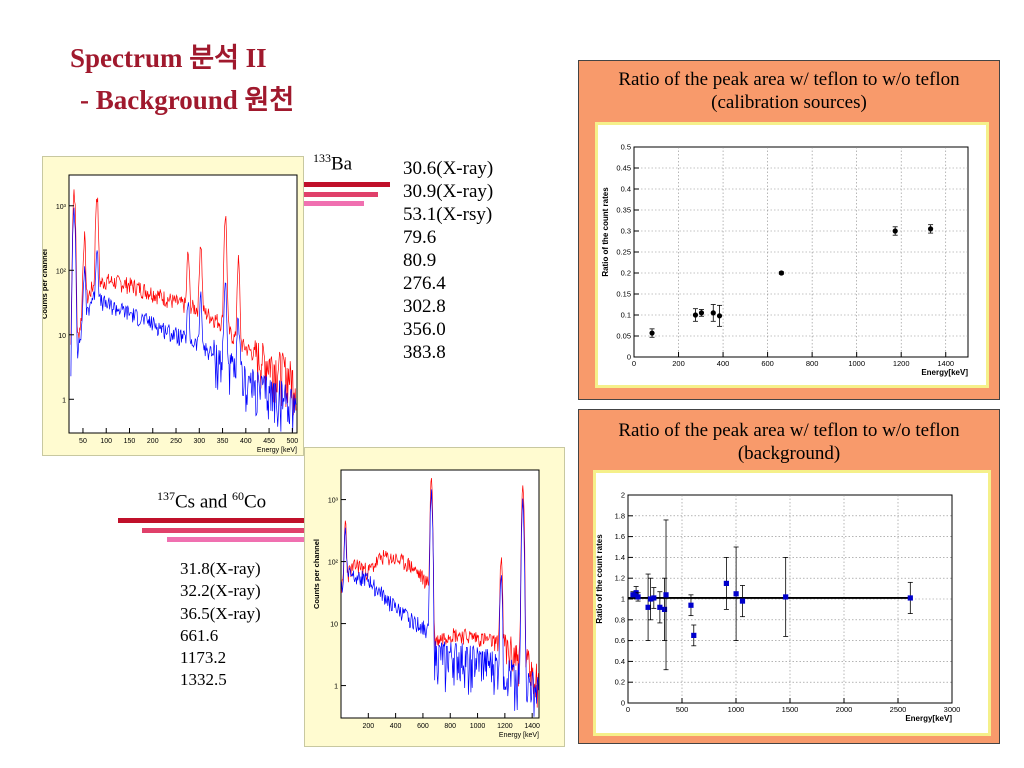 This screenshot has height=768, width=1024. Describe the element at coordinates (789, 453) in the screenshot. I see `background-panel-subtitle: (background)` at that location.